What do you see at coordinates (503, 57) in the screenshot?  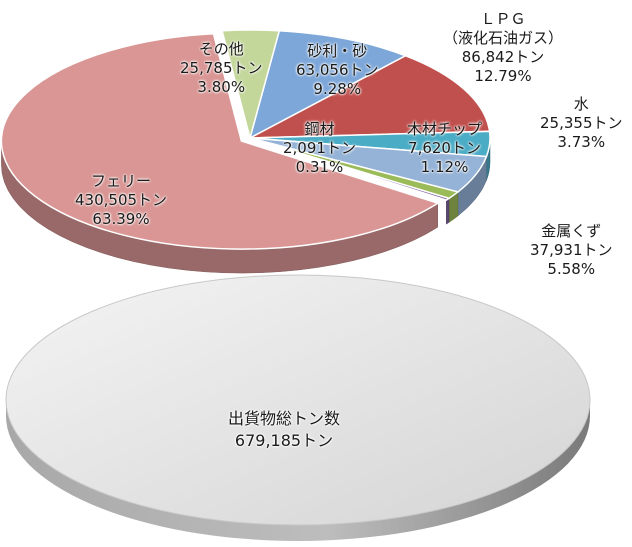 I see `slice-label-line: 86,842トン` at bounding box center [503, 57].